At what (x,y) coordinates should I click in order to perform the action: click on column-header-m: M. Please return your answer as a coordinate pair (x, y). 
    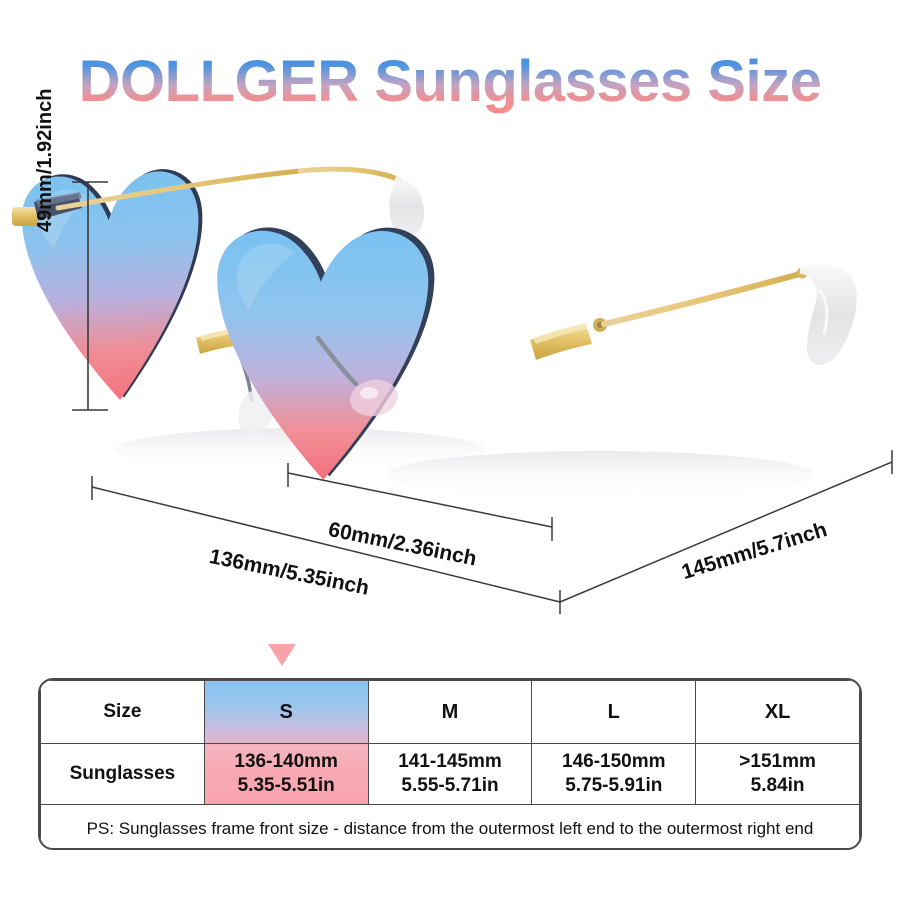
    Looking at the image, I should click on (450, 712).